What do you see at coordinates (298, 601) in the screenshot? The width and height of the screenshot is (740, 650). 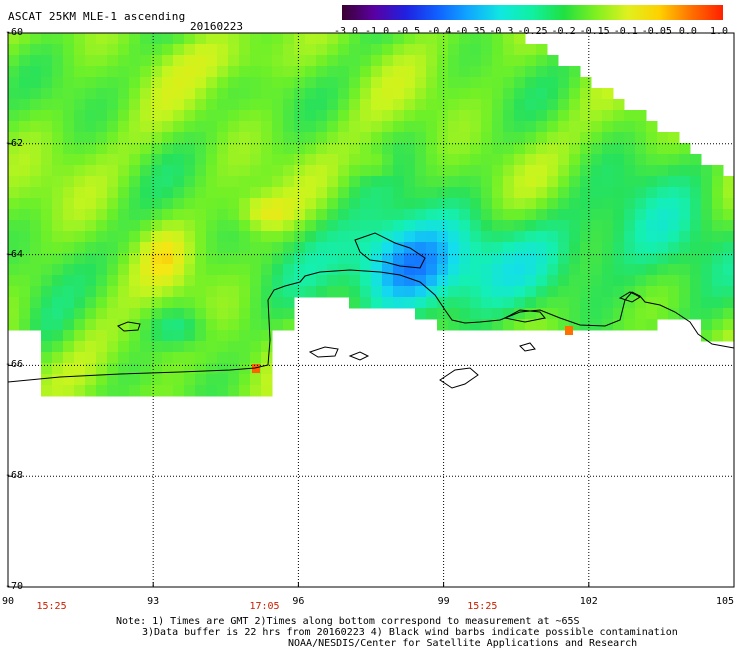 I see `longitude-label: 96` at bounding box center [298, 601].